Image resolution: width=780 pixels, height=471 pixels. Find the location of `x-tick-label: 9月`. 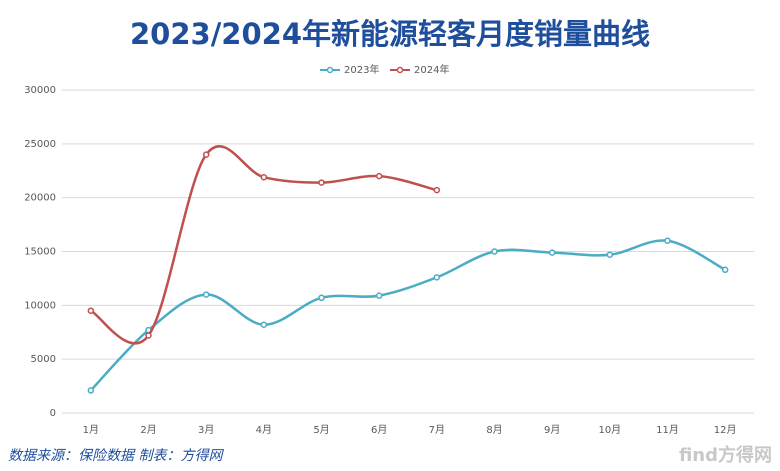

x-tick-label: 9月 is located at coordinates (552, 430).